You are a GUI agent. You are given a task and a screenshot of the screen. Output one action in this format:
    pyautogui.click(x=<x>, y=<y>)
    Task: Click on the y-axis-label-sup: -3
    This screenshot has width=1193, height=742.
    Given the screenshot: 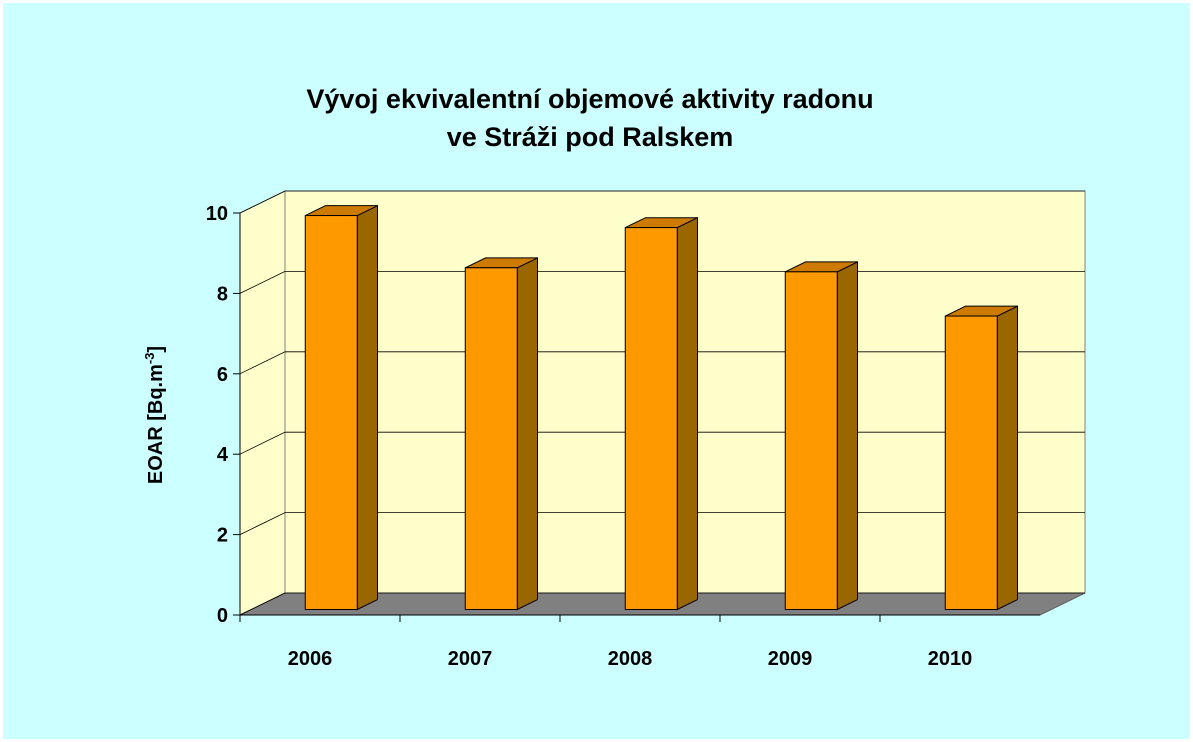 What is the action you would take?
    pyautogui.click(x=149, y=359)
    